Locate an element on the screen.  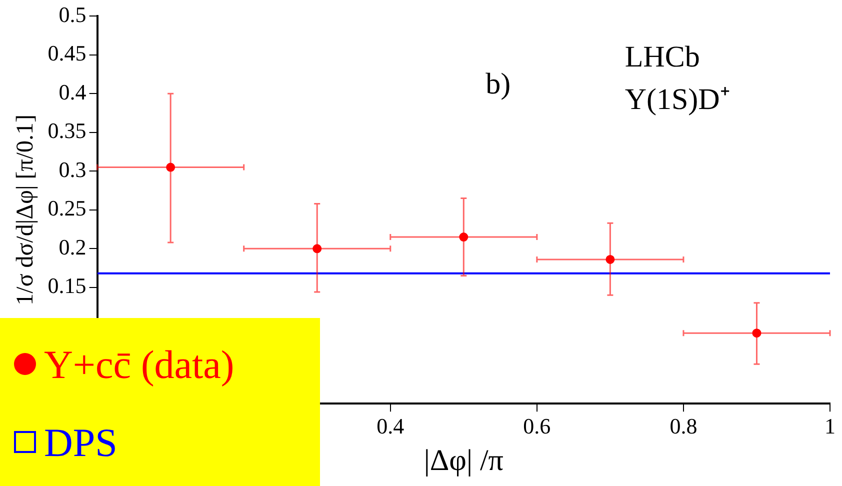
x-axis-title: |Δφ| /π is located at coordinates (464, 460).